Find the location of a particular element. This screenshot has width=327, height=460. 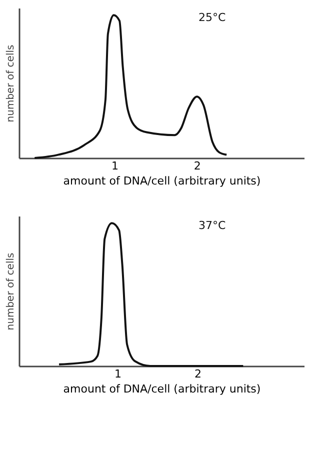

annotation: 37°C is located at coordinates (212, 225).